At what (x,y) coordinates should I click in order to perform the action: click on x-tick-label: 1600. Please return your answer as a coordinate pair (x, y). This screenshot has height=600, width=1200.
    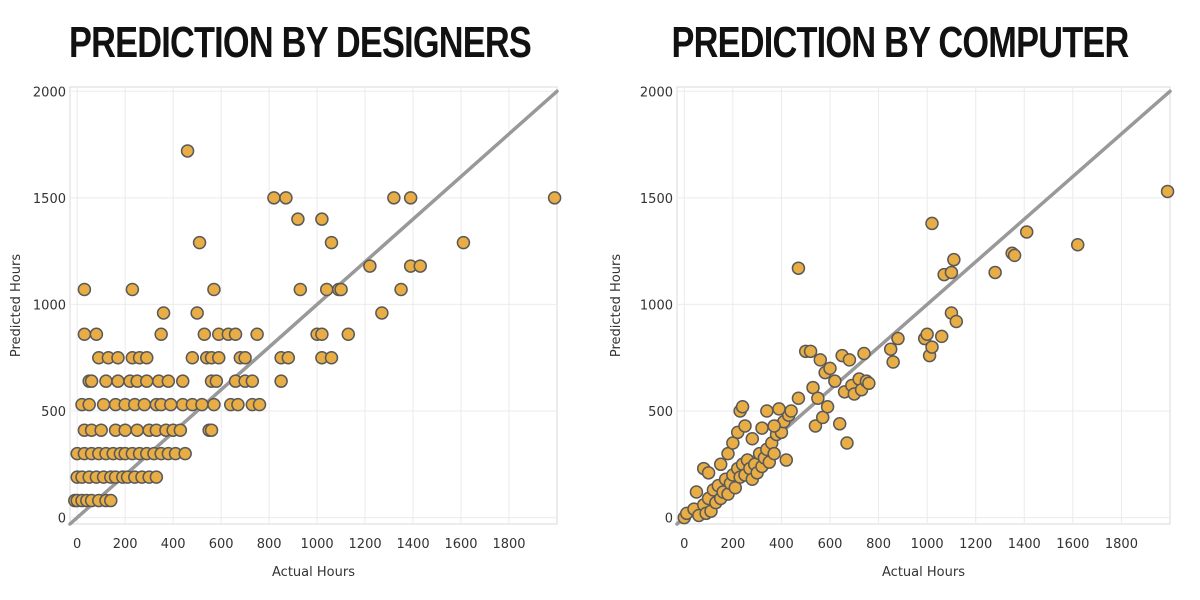
    Looking at the image, I should click on (460, 544).